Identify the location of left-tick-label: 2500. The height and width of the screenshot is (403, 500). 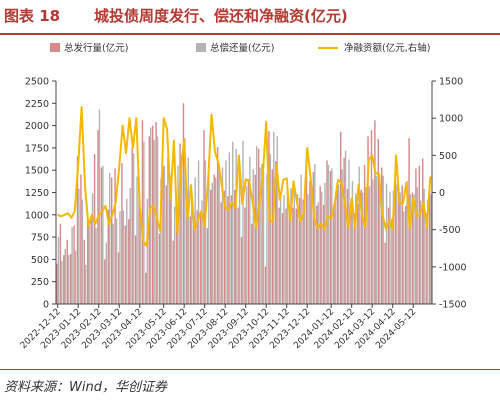
(37, 82).